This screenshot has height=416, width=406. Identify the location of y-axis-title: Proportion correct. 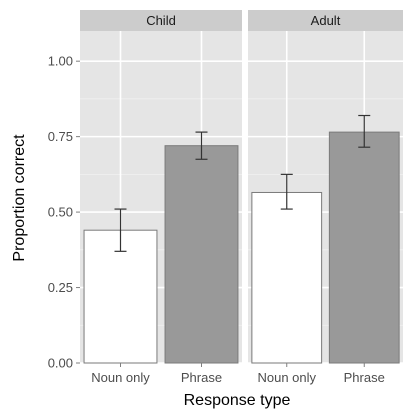
(19, 198).